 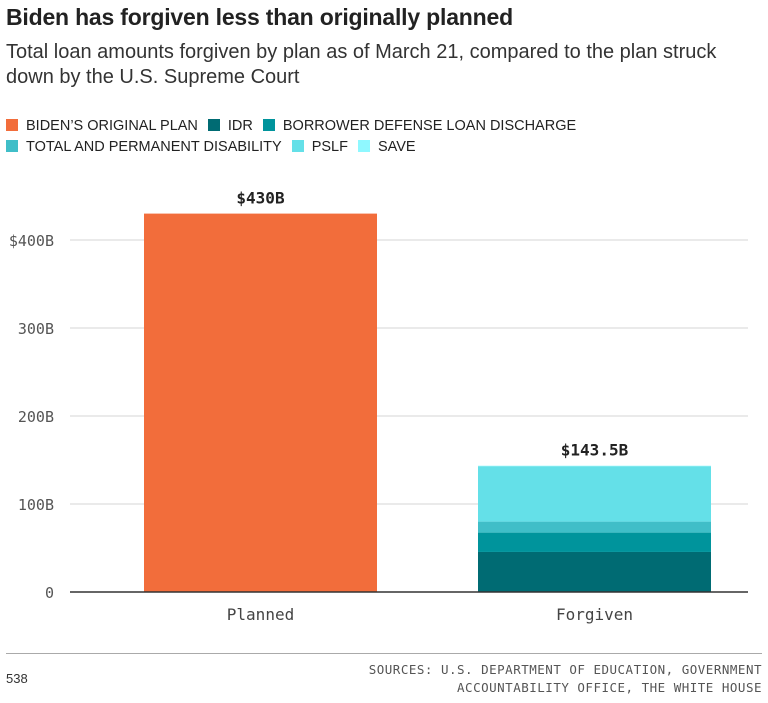 I want to click on brand-label: 538, so click(x=17, y=678).